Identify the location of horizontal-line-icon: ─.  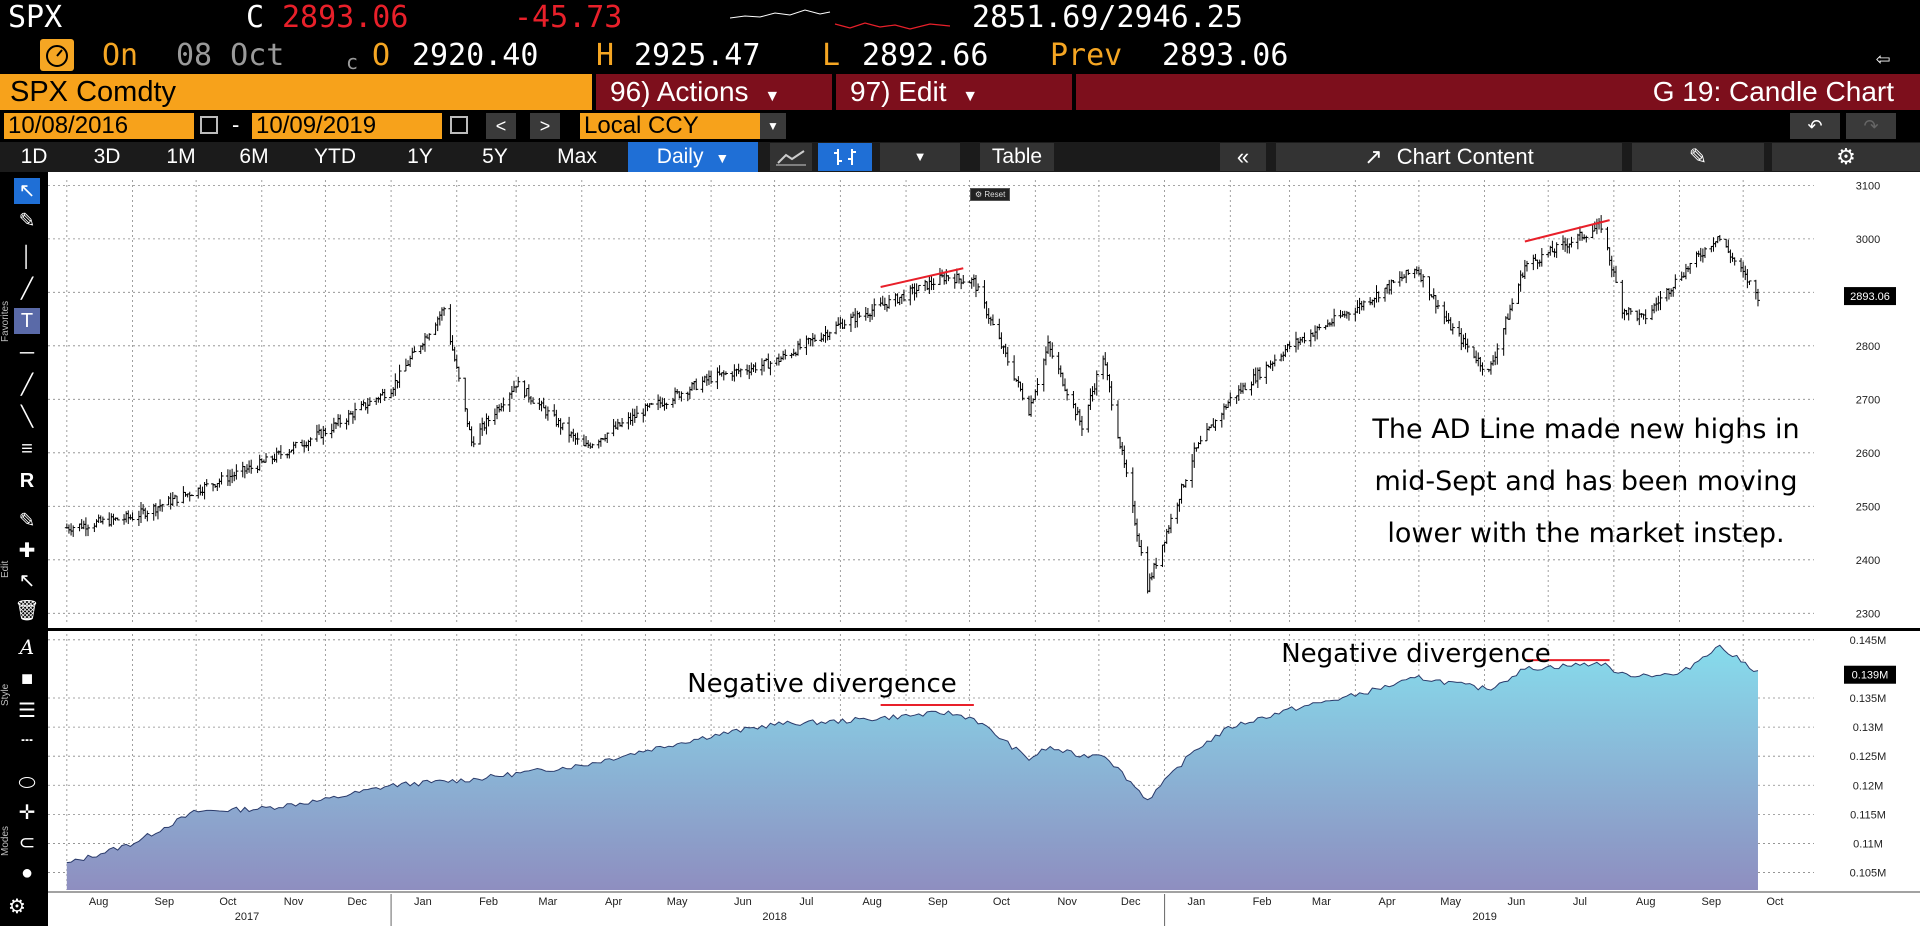
(27, 353).